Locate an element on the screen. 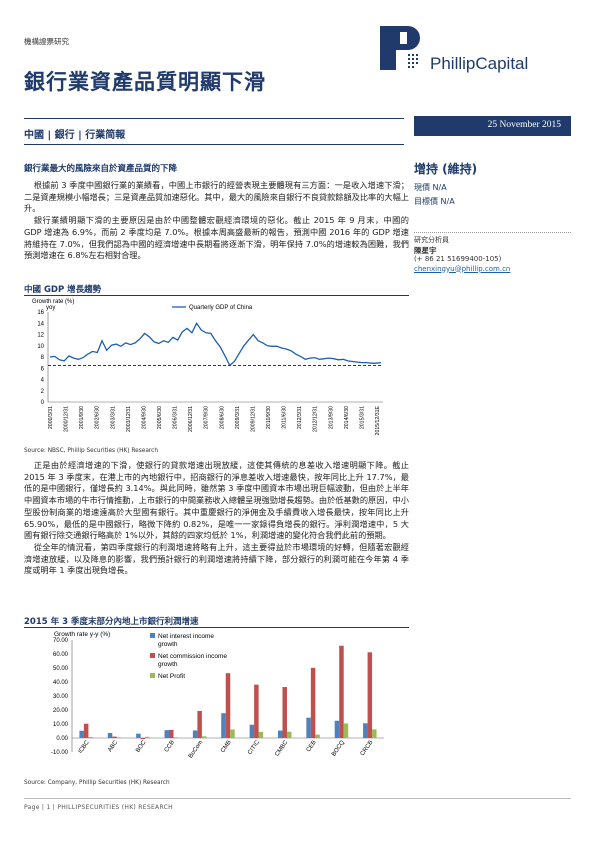  x-tick-label: 2015/12/31E is located at coordinates (378, 420).